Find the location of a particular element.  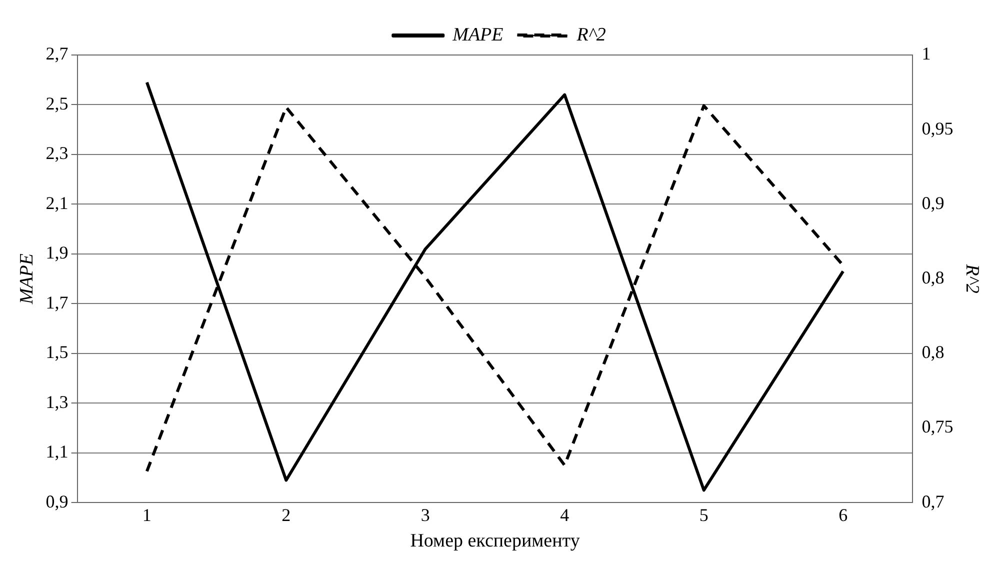

y-tick-label: 1,3 is located at coordinates (57, 402).